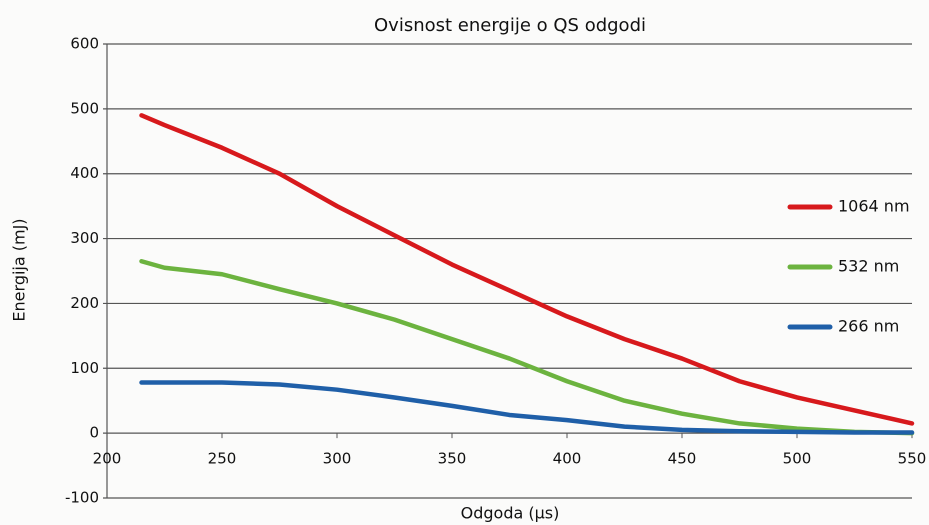 The image size is (929, 525). What do you see at coordinates (868, 326) in the screenshot?
I see `legend-label: 266 nm` at bounding box center [868, 326].